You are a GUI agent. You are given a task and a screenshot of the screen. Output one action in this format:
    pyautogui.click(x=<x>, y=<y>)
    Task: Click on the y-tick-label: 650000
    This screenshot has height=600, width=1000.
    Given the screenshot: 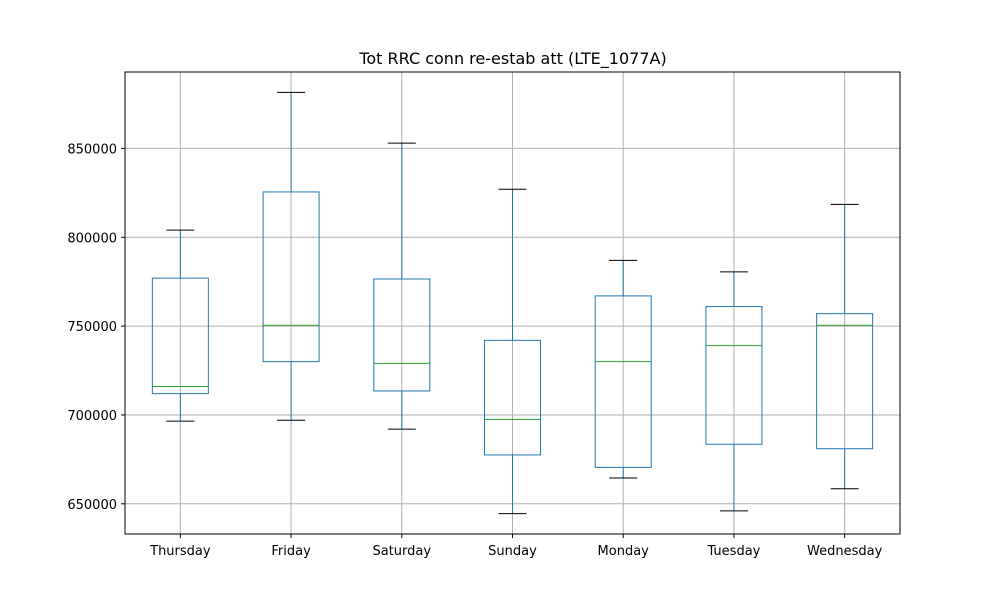 What is the action you would take?
    pyautogui.click(x=92, y=505)
    